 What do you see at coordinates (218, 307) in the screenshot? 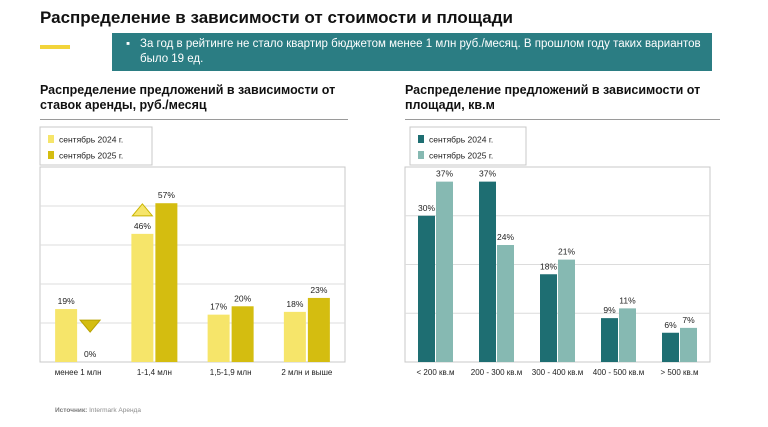
I see `price-value-label-s1-2: 17%` at bounding box center [218, 307].